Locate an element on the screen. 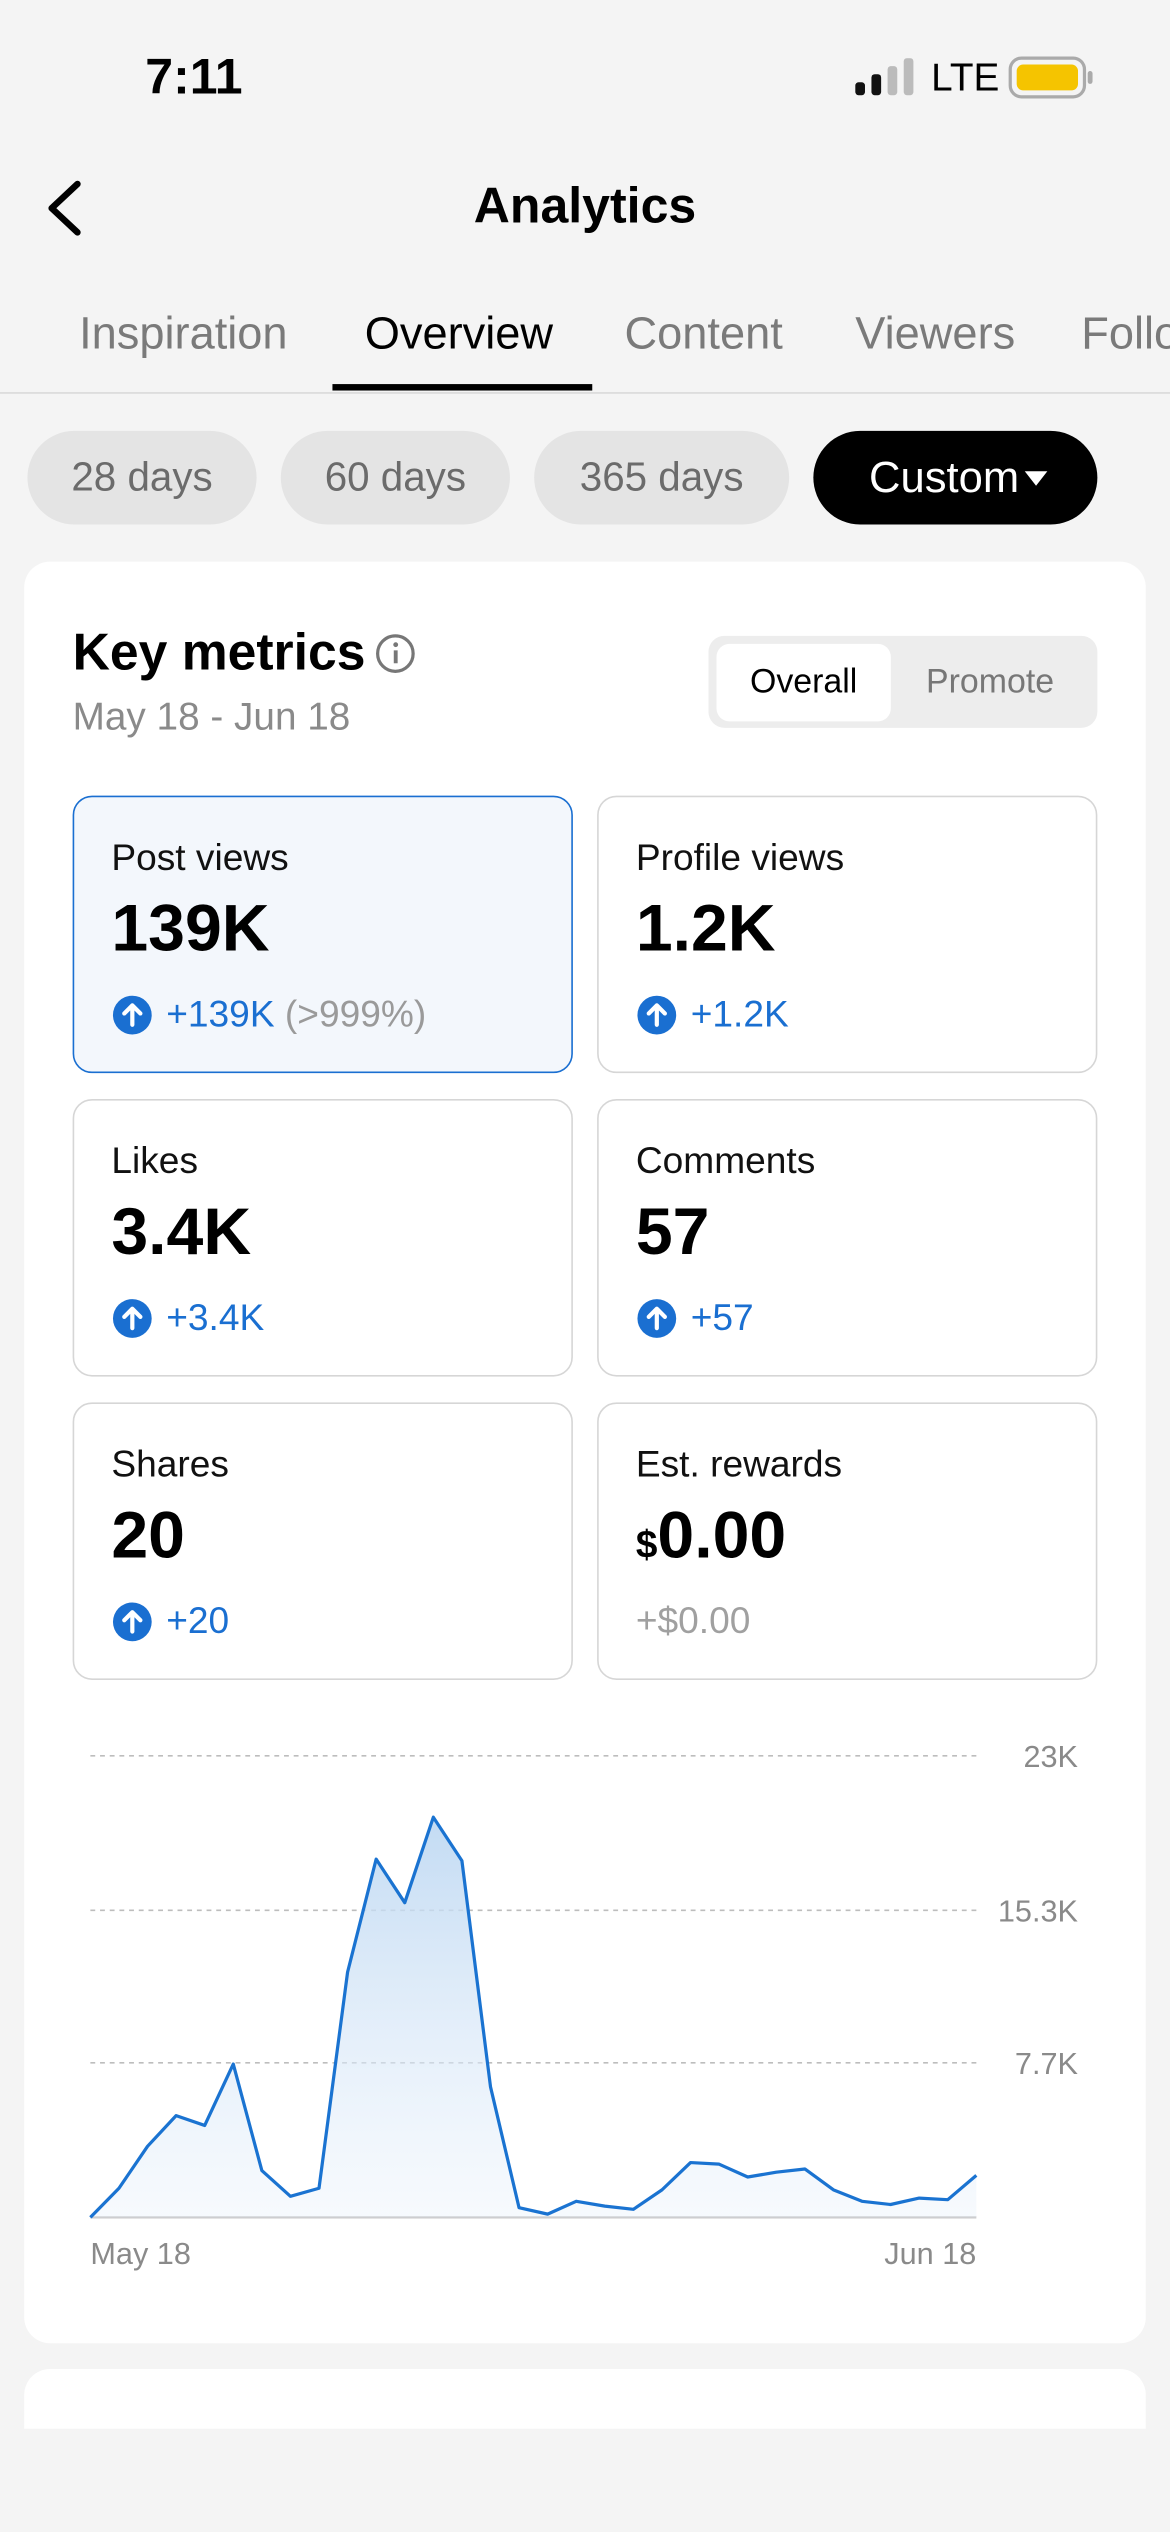 Image resolution: width=1170 pixels, height=2532 pixels. tab-underline is located at coordinates (462, 387).